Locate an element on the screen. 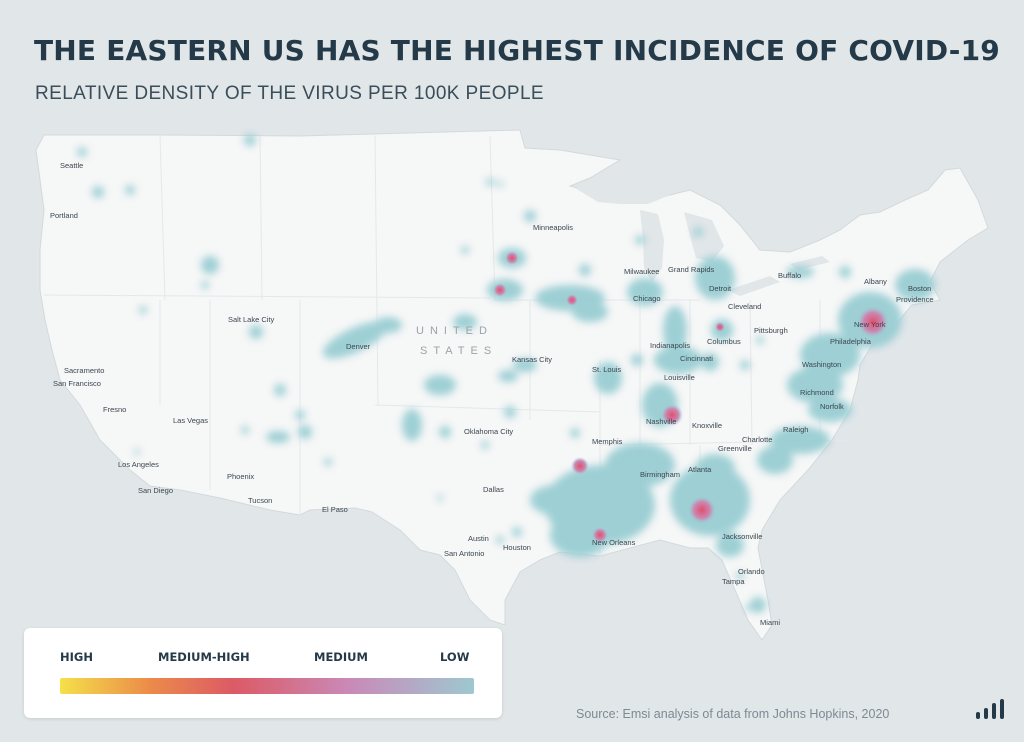 This screenshot has width=1024, height=742. city-label: Jacksonville is located at coordinates (742, 536).